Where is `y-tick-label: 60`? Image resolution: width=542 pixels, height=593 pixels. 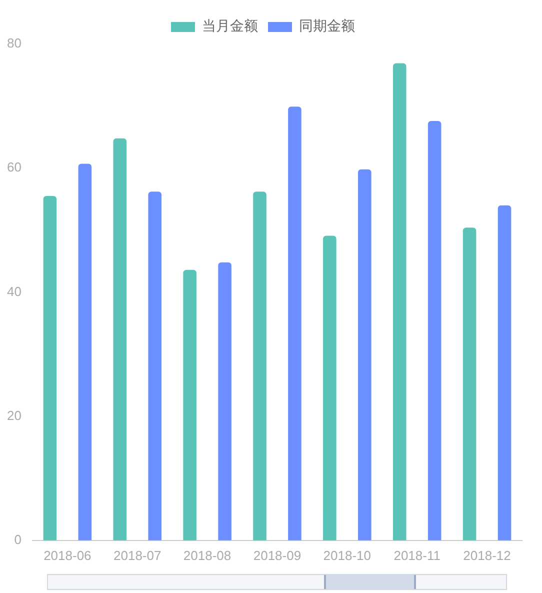
y-tick-label: 60 is located at coordinates (14, 167).